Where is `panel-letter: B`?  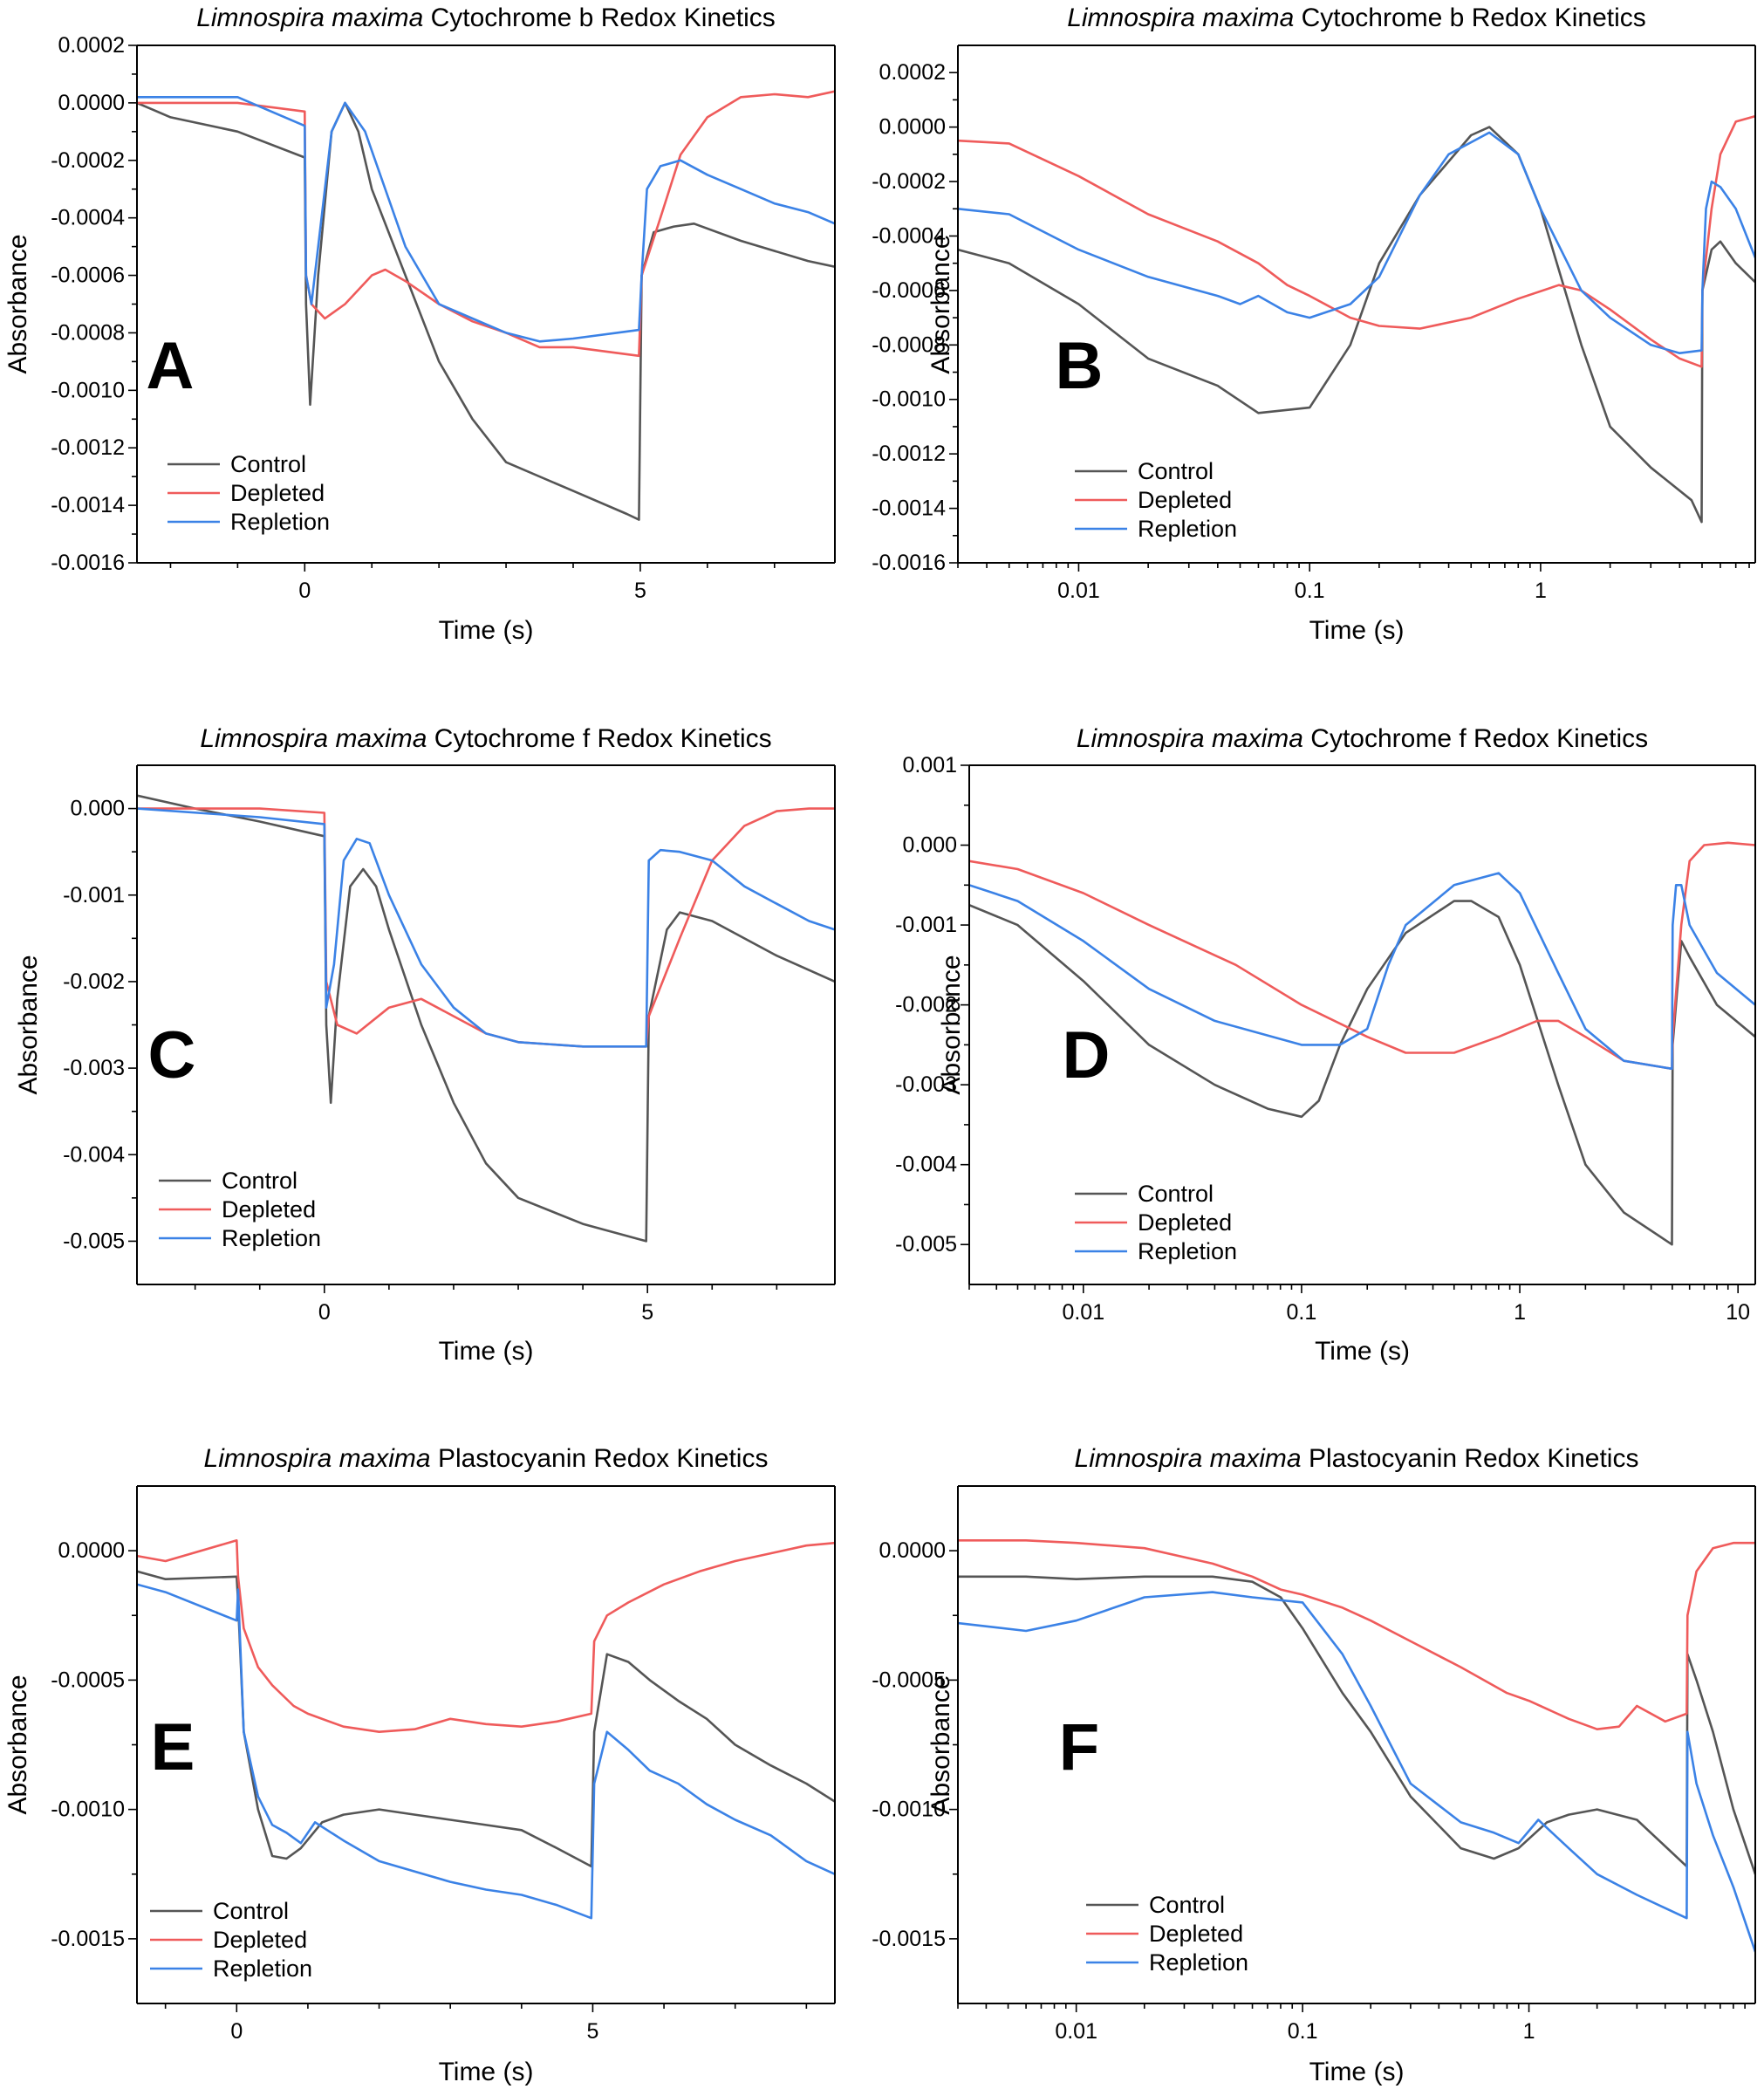 panel-letter: B is located at coordinates (1080, 366).